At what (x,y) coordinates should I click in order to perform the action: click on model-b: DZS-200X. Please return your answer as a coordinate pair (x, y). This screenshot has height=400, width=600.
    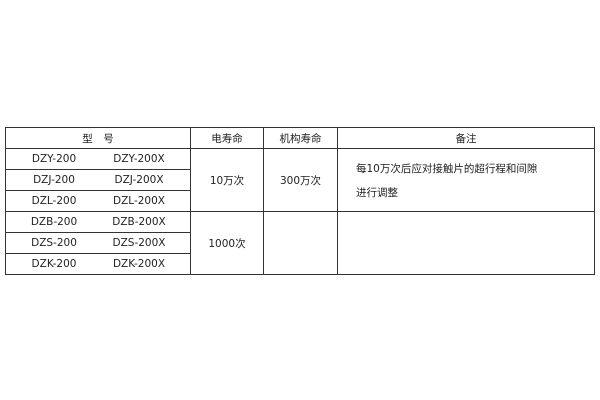
    Looking at the image, I should click on (139, 243).